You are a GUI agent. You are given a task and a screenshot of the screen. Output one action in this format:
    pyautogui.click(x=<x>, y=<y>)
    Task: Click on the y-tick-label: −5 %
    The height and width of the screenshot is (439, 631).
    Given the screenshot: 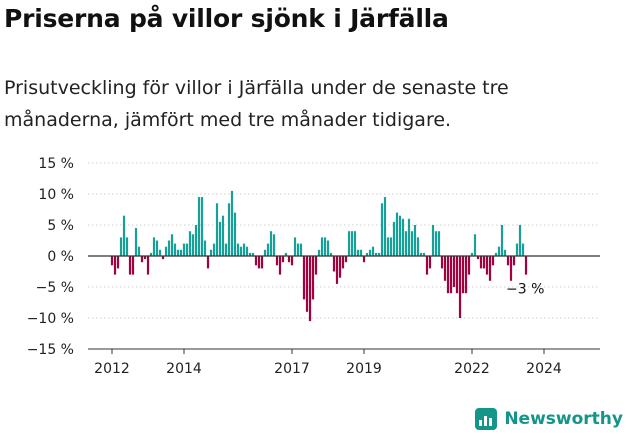 What is the action you would take?
    pyautogui.click(x=55, y=288)
    